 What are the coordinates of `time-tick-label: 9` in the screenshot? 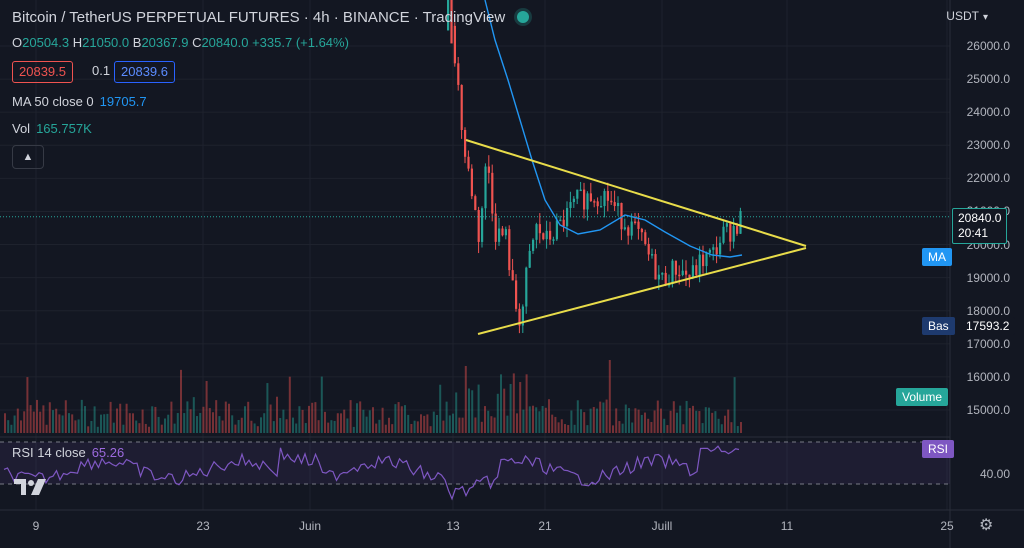 It's located at (36, 526).